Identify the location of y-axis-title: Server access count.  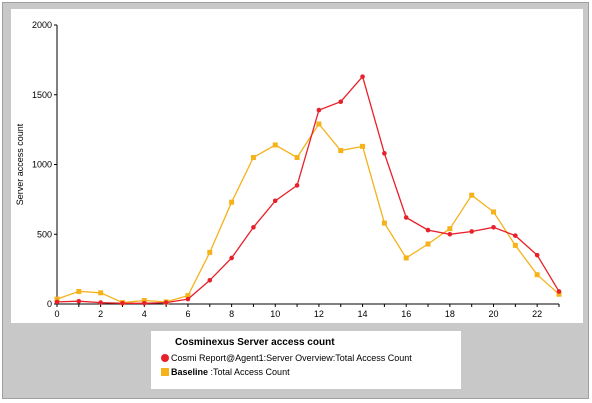
(20, 164).